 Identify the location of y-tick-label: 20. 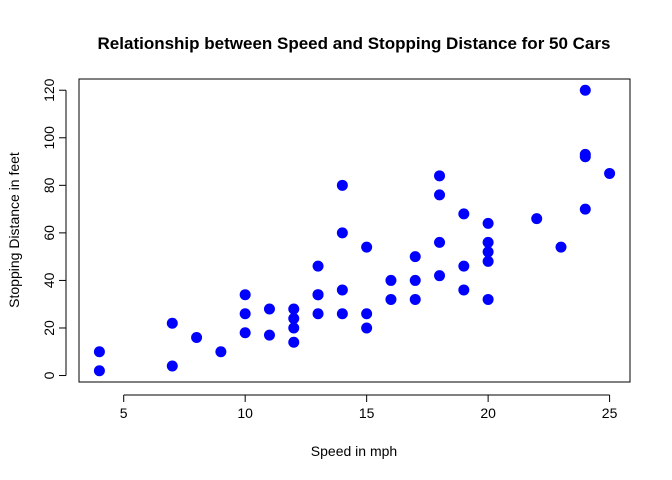
(49, 328).